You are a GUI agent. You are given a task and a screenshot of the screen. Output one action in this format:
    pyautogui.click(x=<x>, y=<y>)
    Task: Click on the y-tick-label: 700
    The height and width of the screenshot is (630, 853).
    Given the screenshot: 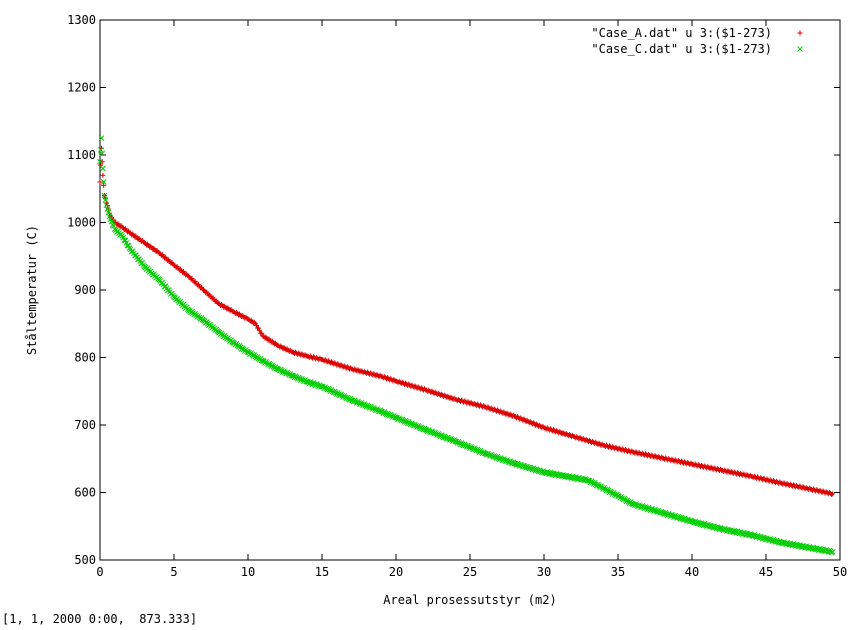 What is the action you would take?
    pyautogui.click(x=85, y=425)
    